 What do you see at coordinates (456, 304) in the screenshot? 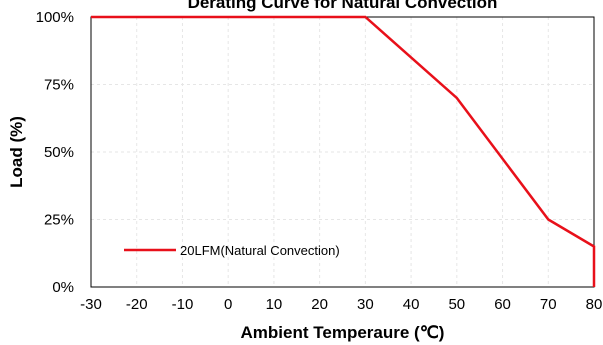
I see `x-tick-label: 50` at bounding box center [456, 304].